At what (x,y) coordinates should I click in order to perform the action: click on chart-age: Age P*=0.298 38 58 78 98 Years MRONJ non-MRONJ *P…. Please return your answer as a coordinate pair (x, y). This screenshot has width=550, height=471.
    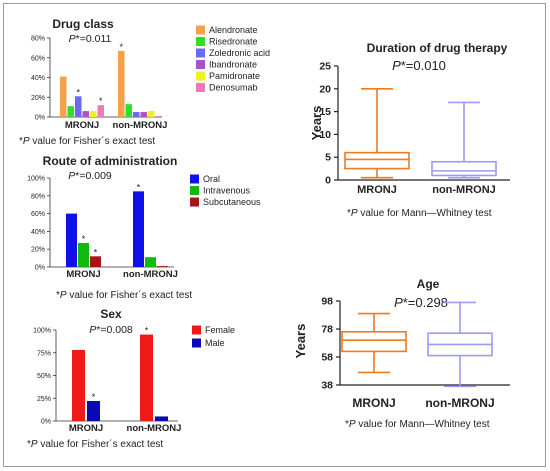
    Looking at the image, I should click on (401, 353).